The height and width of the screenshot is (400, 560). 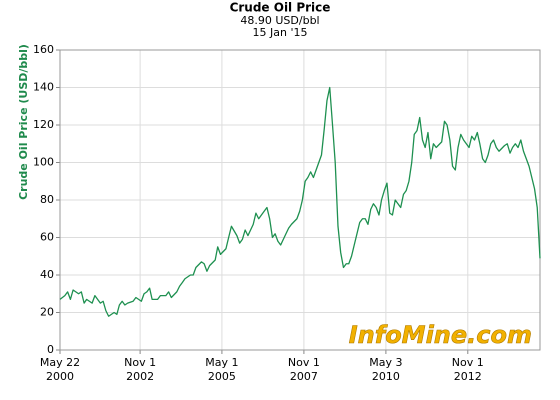 What do you see at coordinates (47, 312) in the screenshot?
I see `y-tick-label: 20` at bounding box center [47, 312].